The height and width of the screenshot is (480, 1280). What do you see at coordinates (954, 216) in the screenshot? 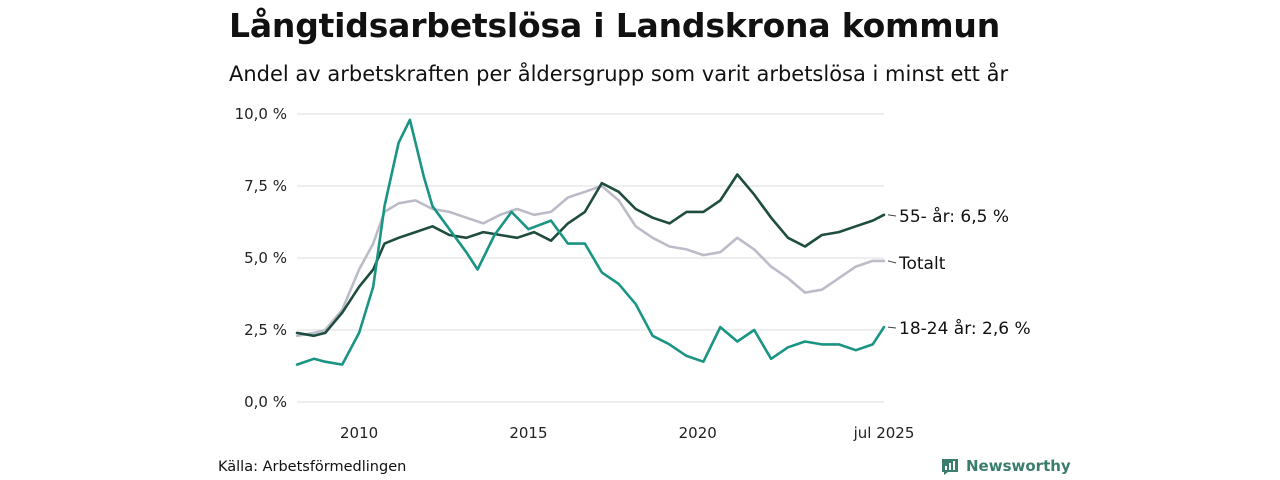
I see `series-end-label: 55- år: 6,5 %` at bounding box center [954, 216].